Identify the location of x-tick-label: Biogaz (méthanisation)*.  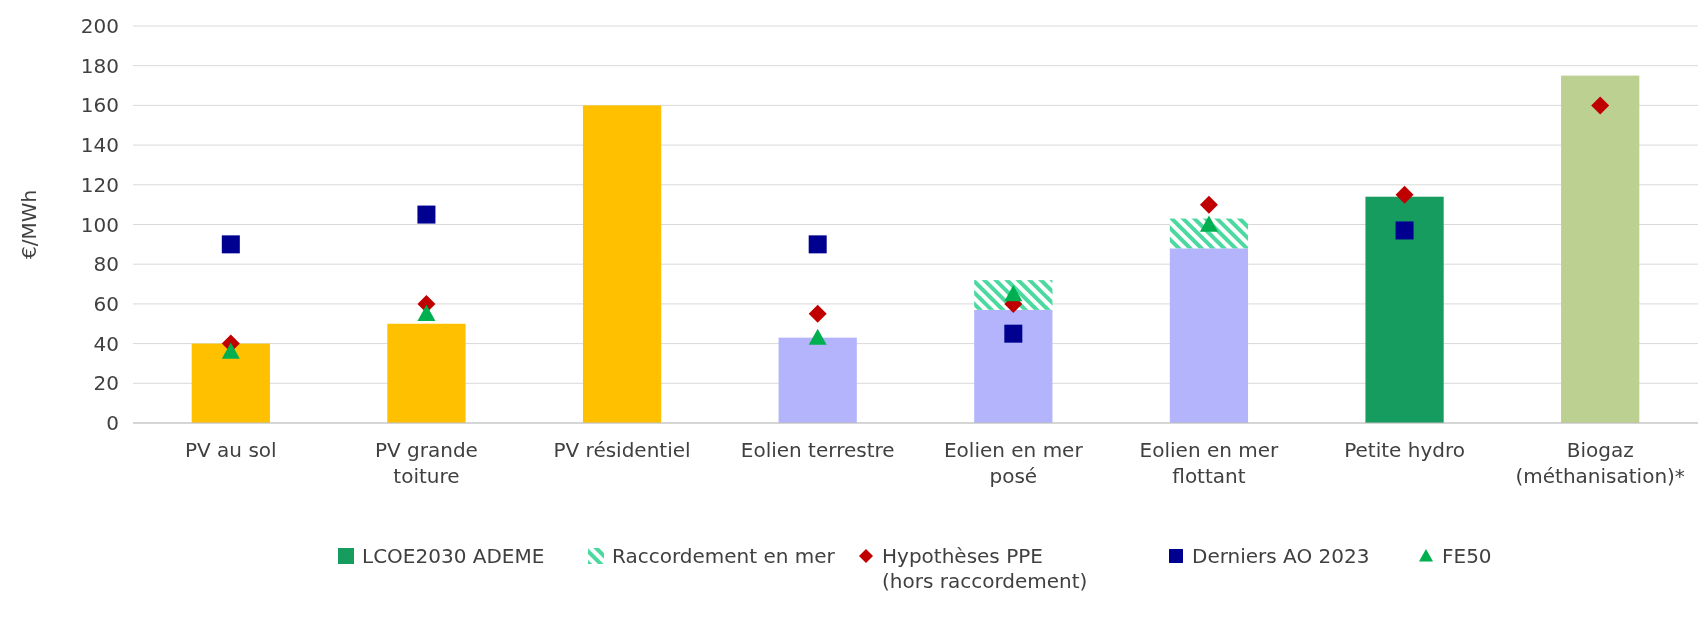
(1600, 463).